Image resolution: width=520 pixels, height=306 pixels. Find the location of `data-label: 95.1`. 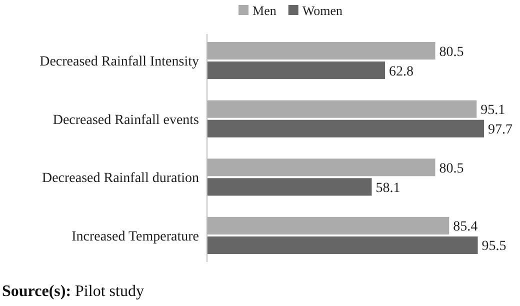

data-label: 95.1 is located at coordinates (493, 110).